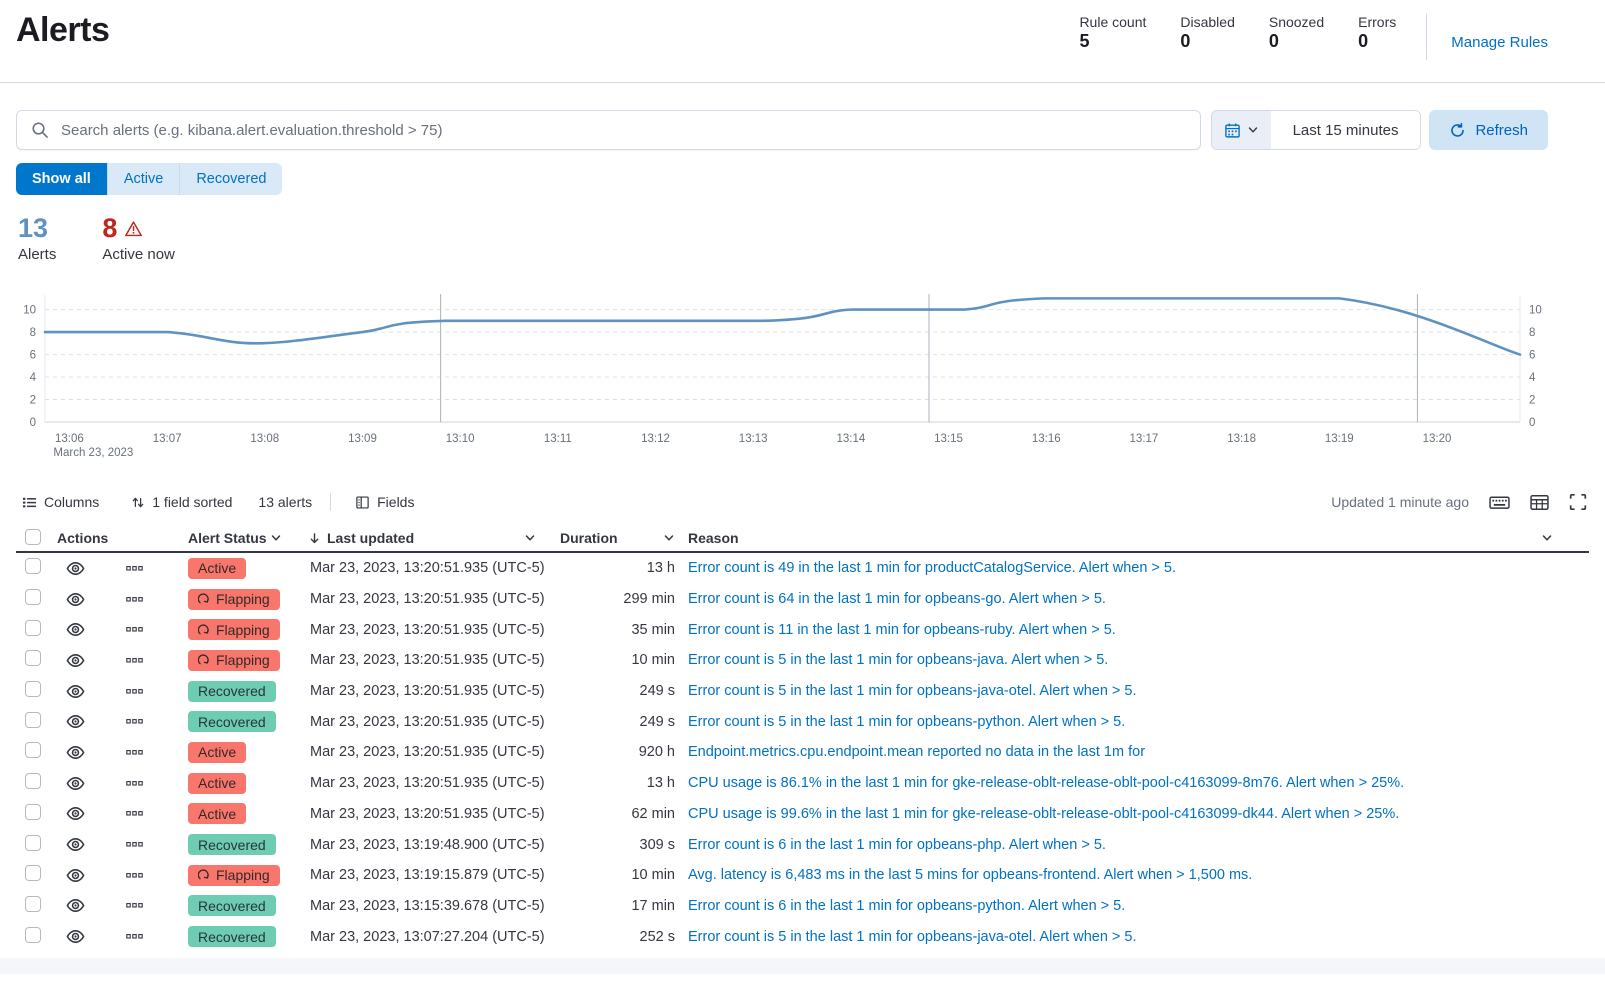 The height and width of the screenshot is (991, 1605). Describe the element at coordinates (362, 502) in the screenshot. I see `fields-icon` at that location.